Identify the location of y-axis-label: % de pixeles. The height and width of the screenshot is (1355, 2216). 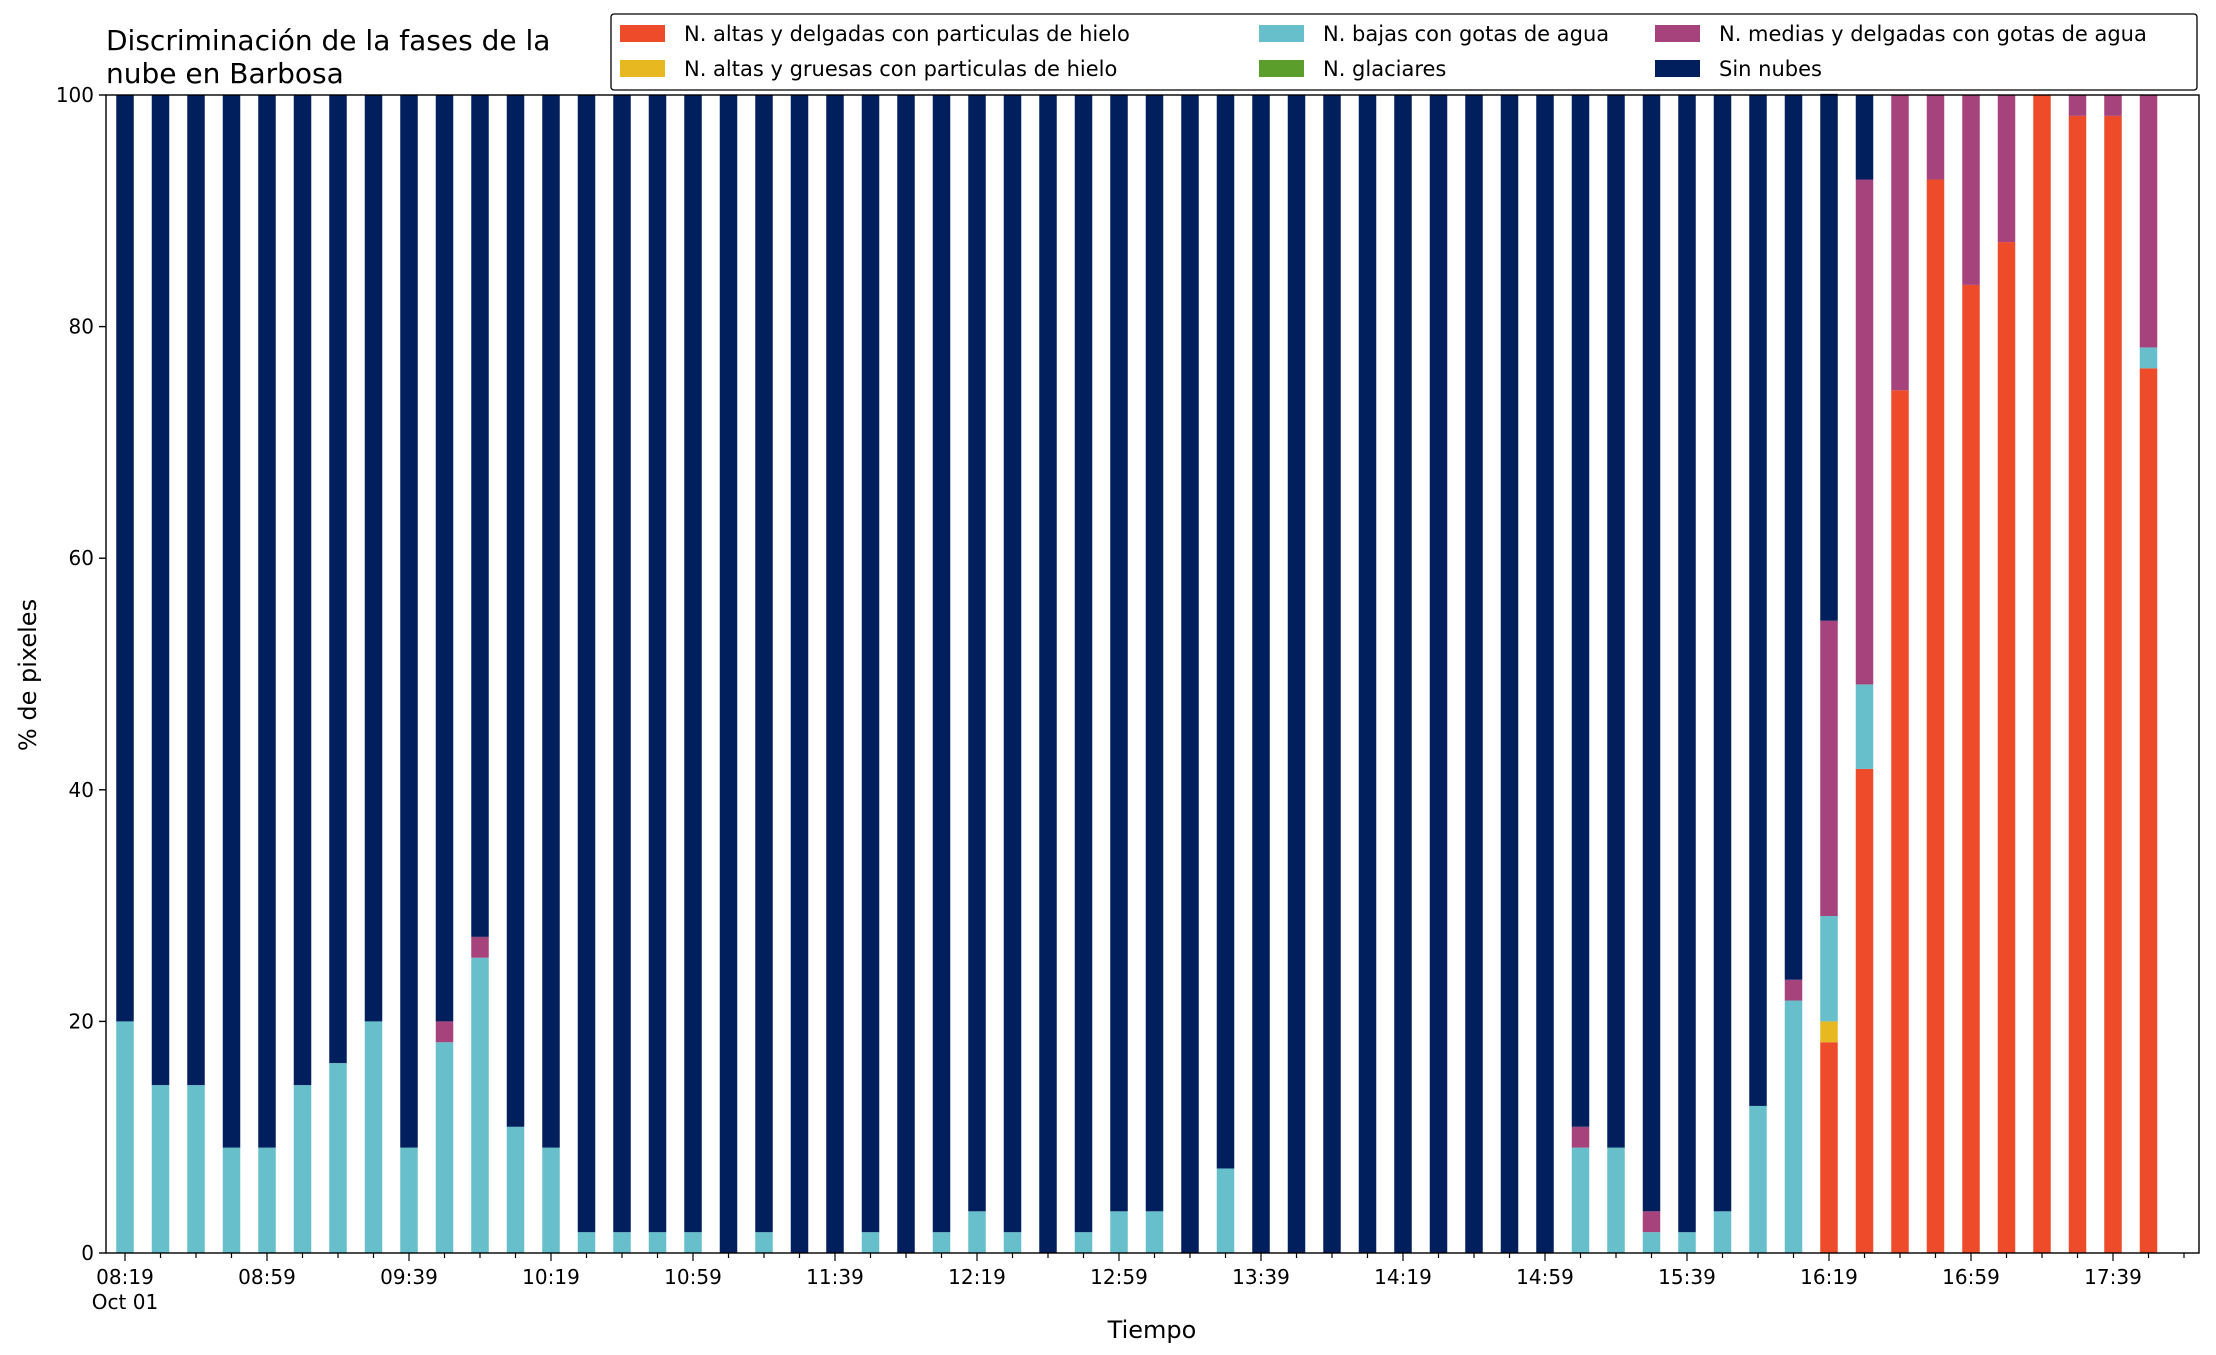
(28, 675).